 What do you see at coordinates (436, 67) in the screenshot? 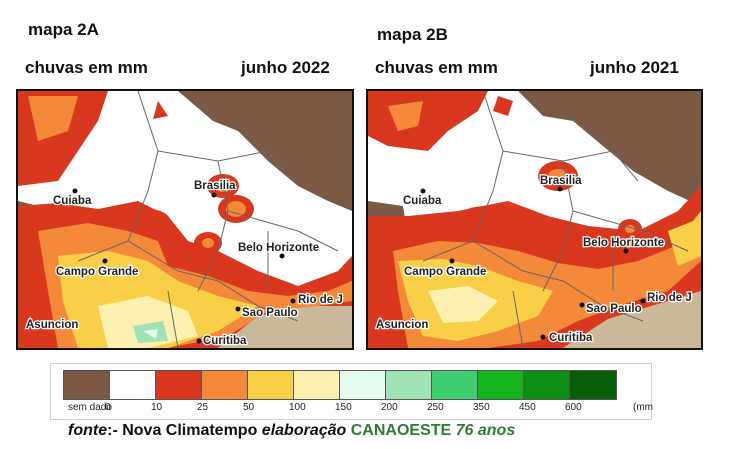
I see `map-2b-unit-label: chuvas em mm` at bounding box center [436, 67].